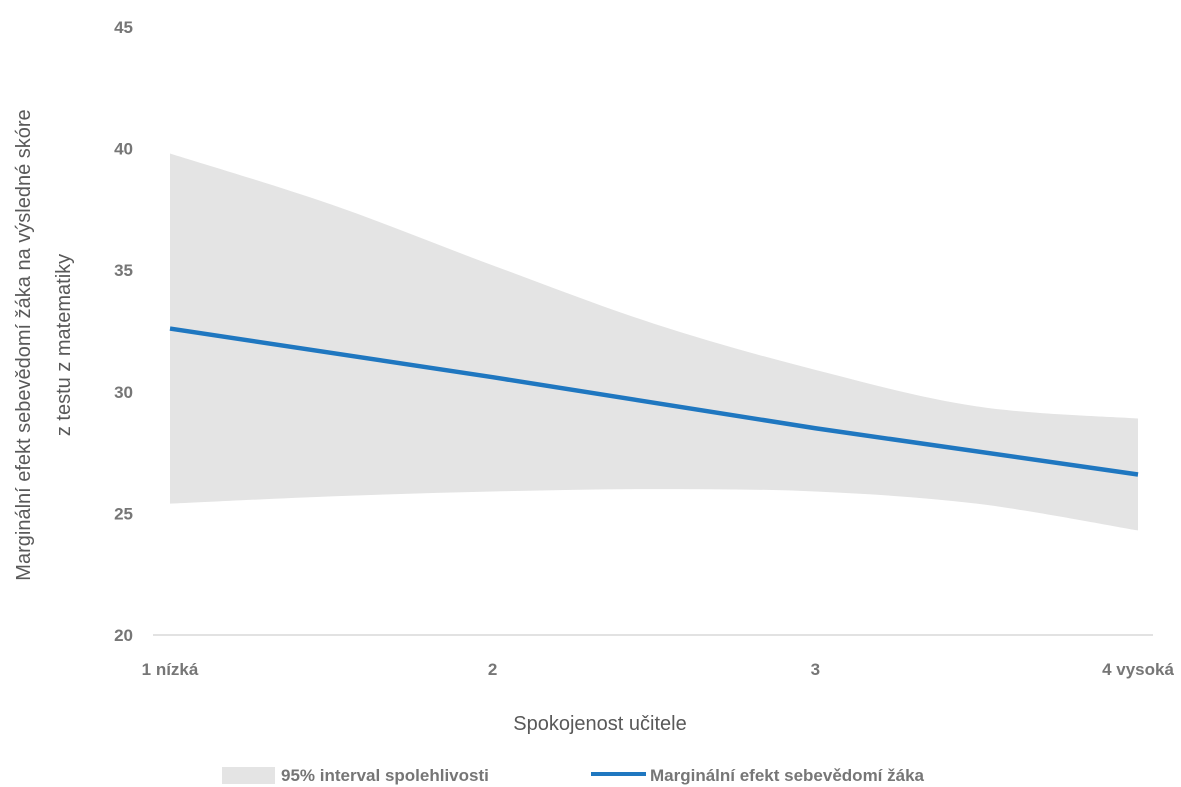 The height and width of the screenshot is (787, 1181). I want to click on y-tick-label: 30, so click(123, 392).